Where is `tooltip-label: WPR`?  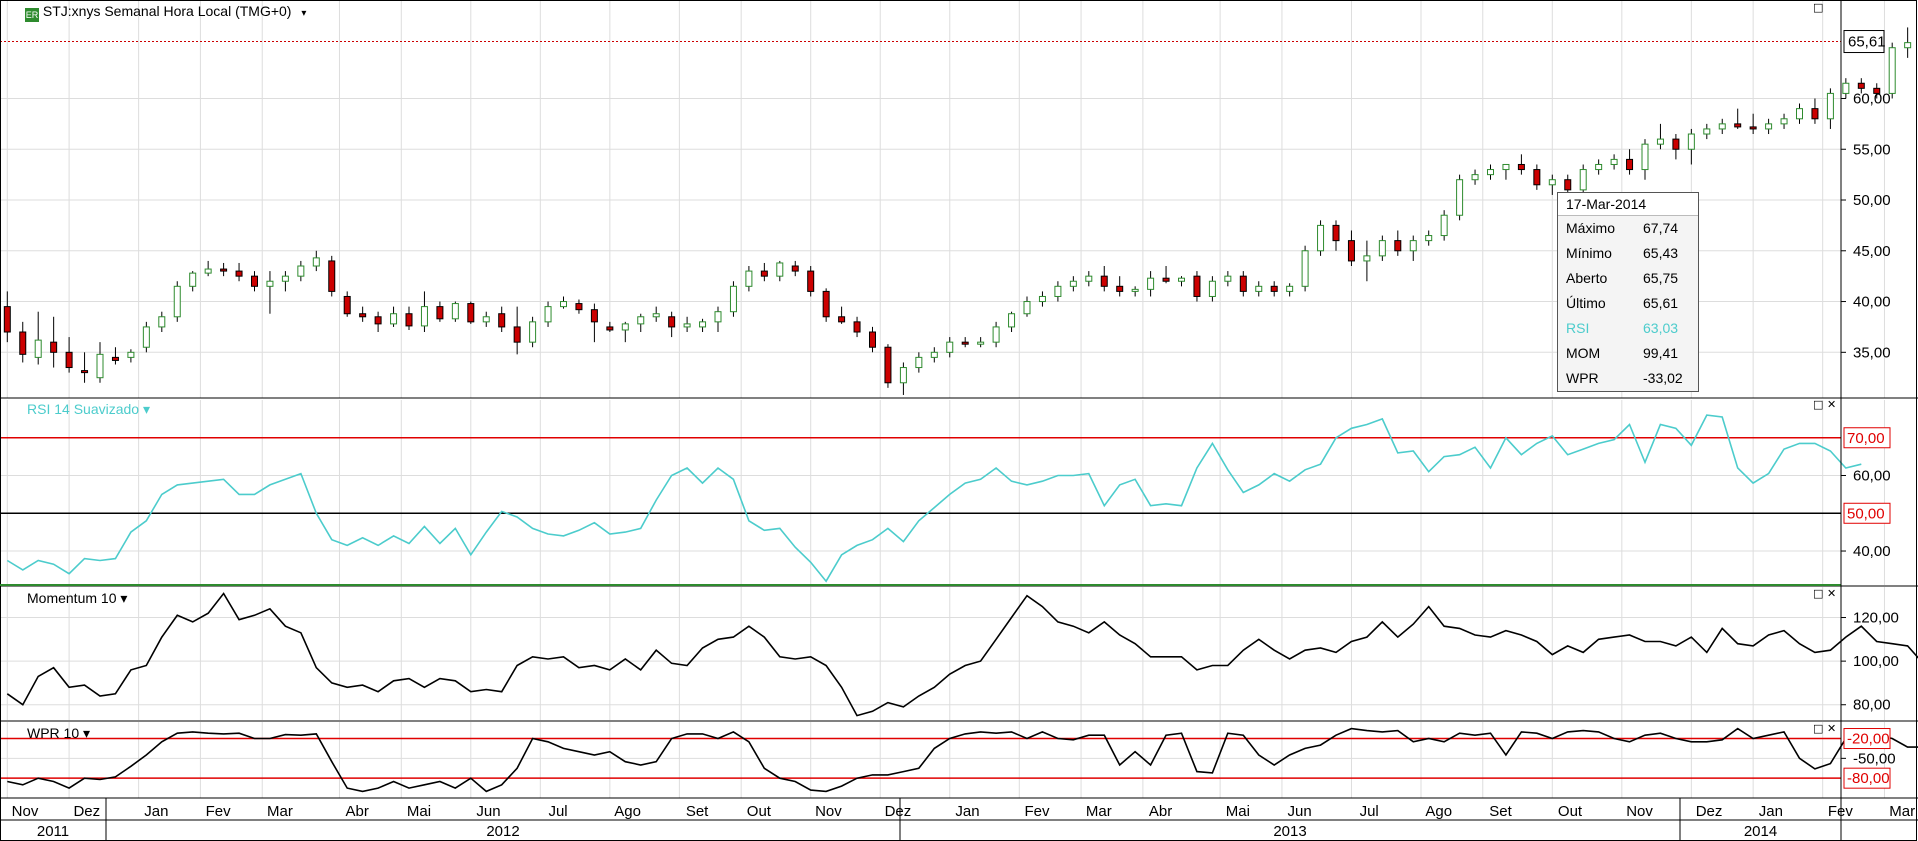
tooltip-label: WPR is located at coordinates (1582, 378).